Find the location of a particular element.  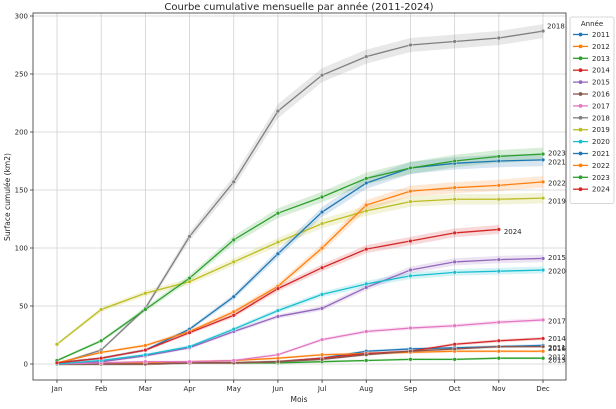

x-tick-label: Nov is located at coordinates (499, 389).